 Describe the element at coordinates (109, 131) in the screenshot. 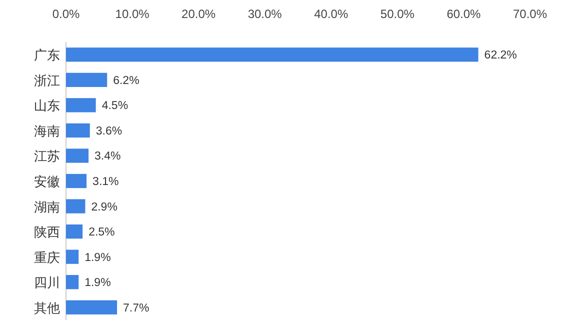

I see `data-label: 3.6%` at that location.